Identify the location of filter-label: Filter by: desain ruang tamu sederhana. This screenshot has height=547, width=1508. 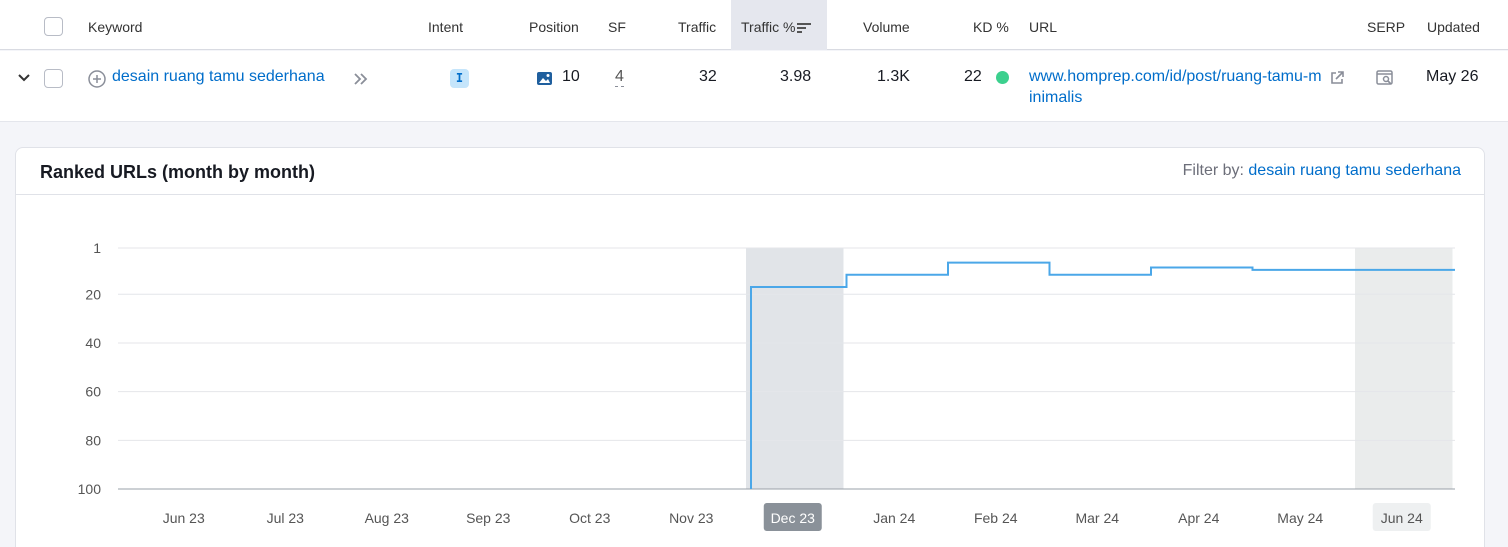
(1322, 171).